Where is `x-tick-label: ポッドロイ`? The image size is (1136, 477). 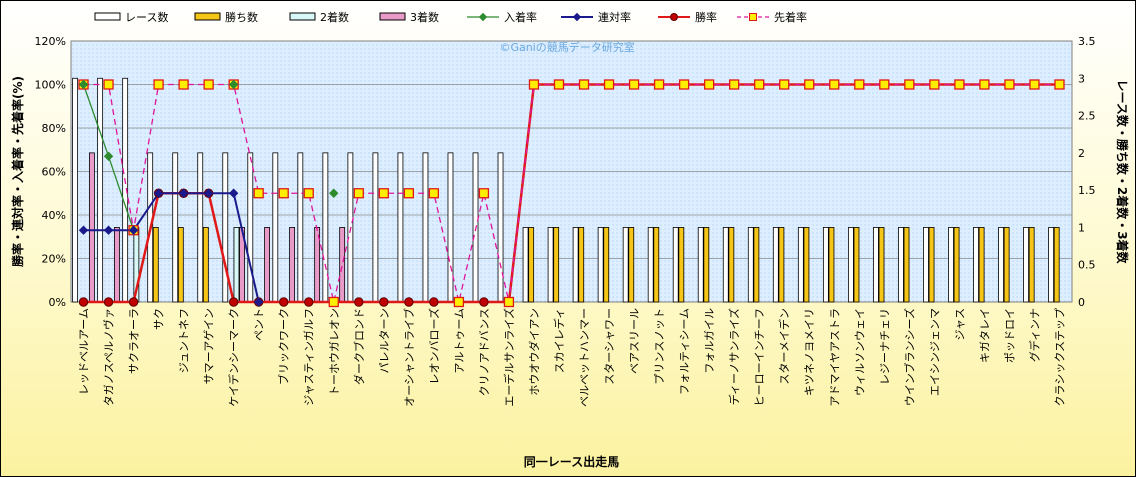 x-tick-label: ポッドロイ is located at coordinates (1009, 335).